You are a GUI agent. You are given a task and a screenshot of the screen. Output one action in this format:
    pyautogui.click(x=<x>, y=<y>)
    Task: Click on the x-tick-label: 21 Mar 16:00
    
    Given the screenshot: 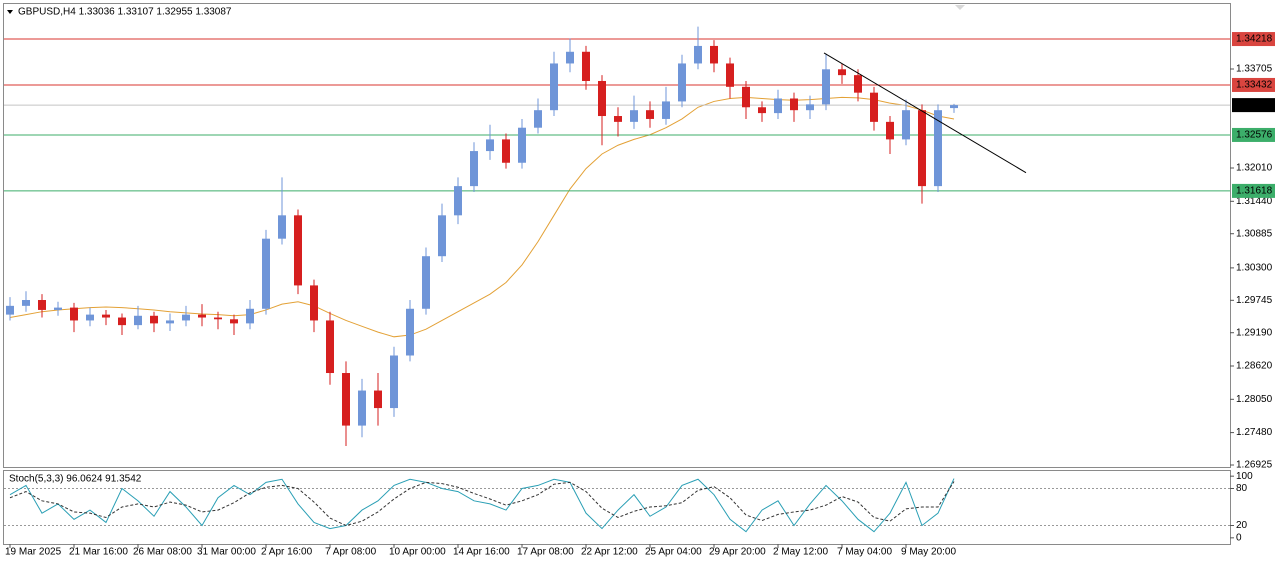 What is the action you would take?
    pyautogui.click(x=98, y=552)
    